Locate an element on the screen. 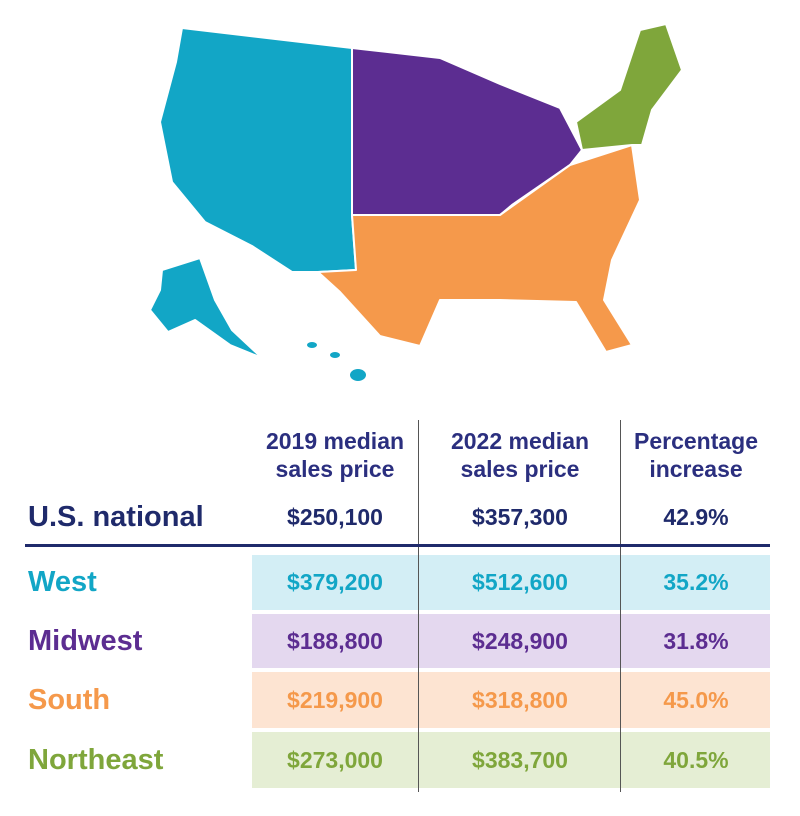 This screenshot has height=816, width=800. column-header: 2022 median sales price is located at coordinates (520, 455).